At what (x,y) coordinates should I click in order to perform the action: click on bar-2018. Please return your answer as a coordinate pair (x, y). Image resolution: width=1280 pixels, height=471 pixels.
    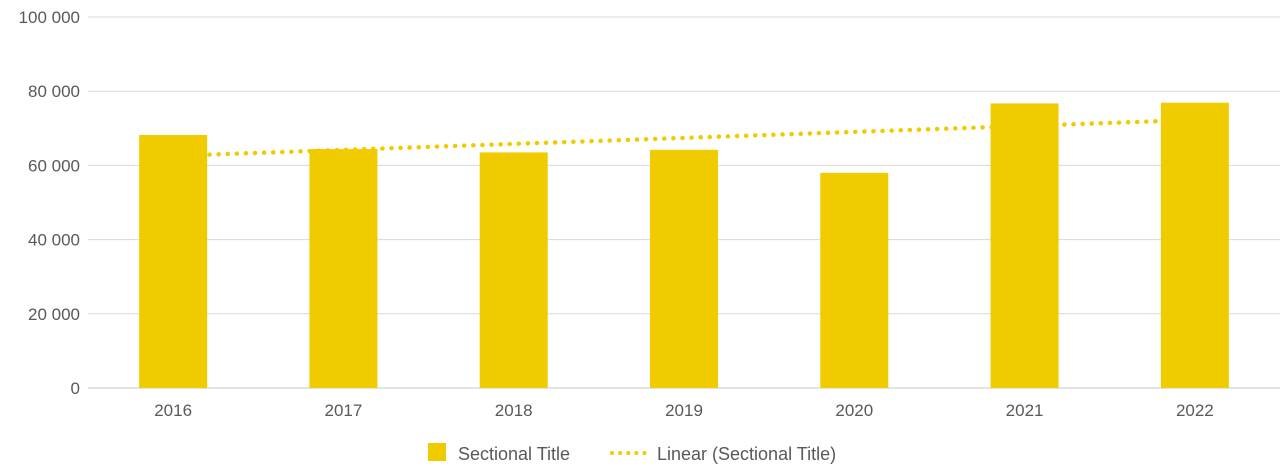
    Looking at the image, I should click on (513, 270).